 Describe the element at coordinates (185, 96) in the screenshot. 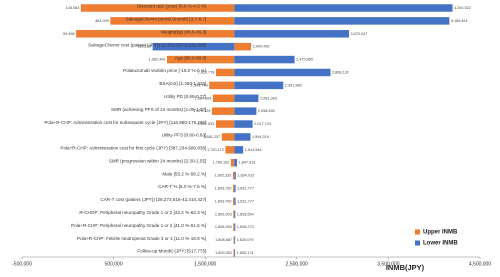

I see `category-label: Utility PD [0.69-0.77]` at that location.